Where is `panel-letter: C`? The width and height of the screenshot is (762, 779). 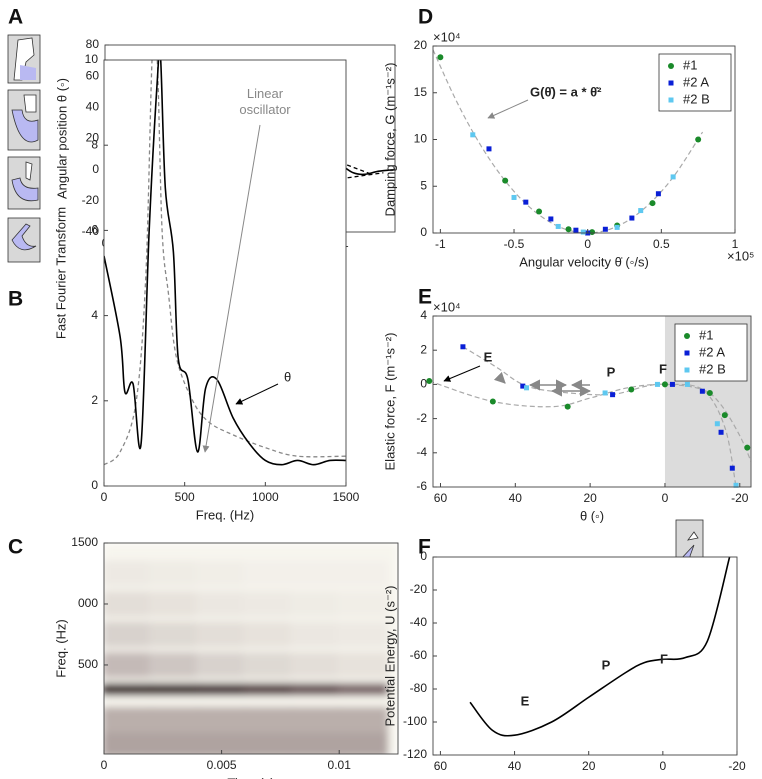 panel-letter: C is located at coordinates (15, 547).